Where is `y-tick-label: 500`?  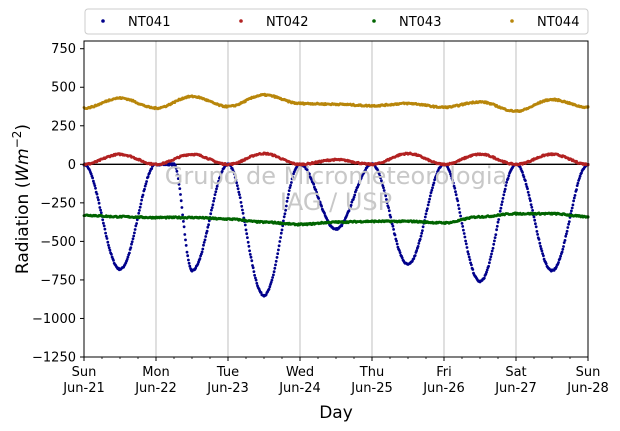
y-tick-label: 500 is located at coordinates (63, 88).